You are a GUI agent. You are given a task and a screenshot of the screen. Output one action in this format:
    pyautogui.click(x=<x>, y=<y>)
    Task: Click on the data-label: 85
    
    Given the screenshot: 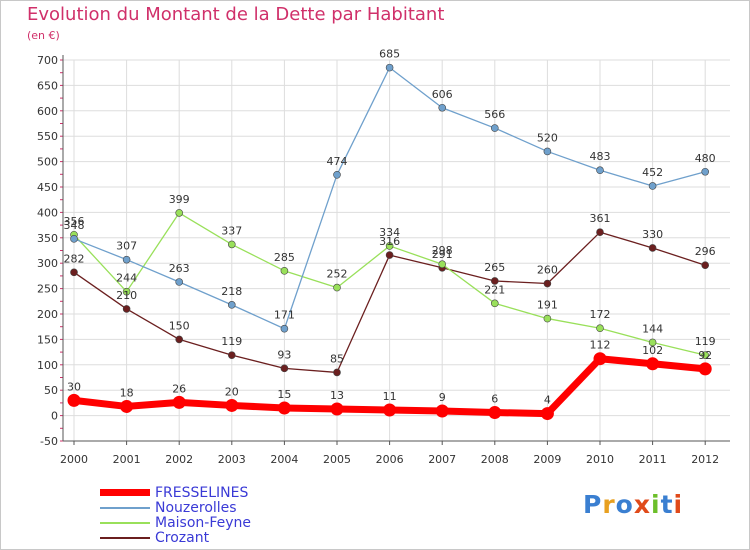 What is the action you would take?
    pyautogui.click(x=337, y=358)
    